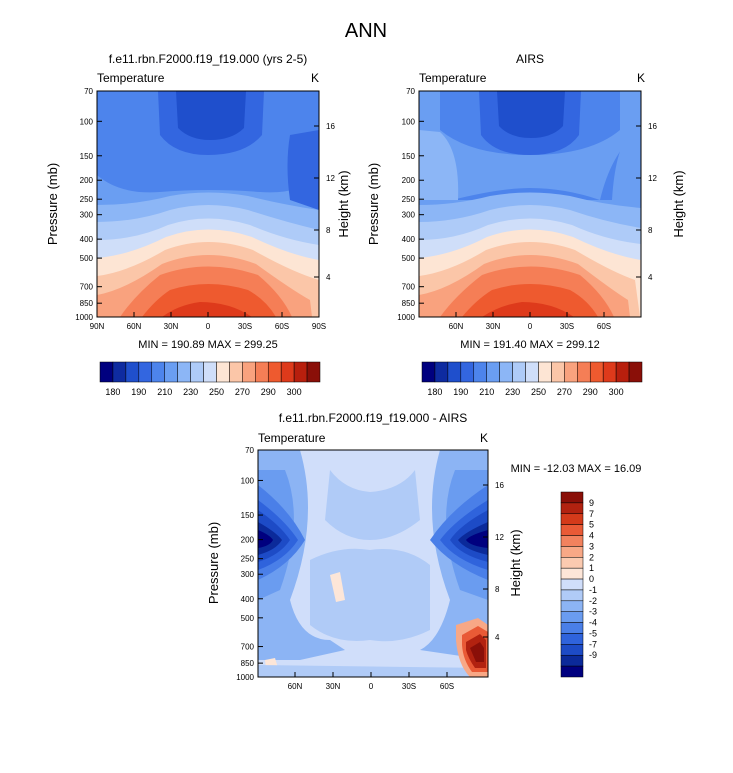 The image size is (733, 773). I want to click on colorbar-label: 250, so click(216, 392).